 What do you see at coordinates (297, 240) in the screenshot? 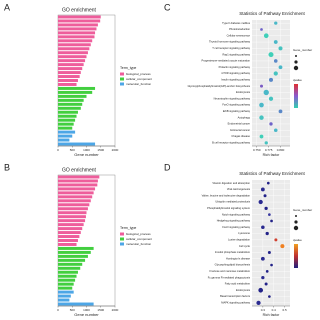
I see `legend-title: qvalue` at bounding box center [297, 240].